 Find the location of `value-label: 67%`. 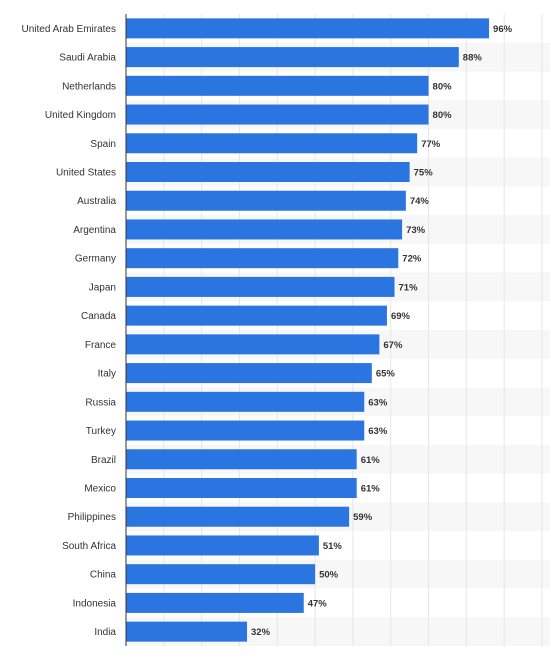

value-label: 67% is located at coordinates (393, 345).